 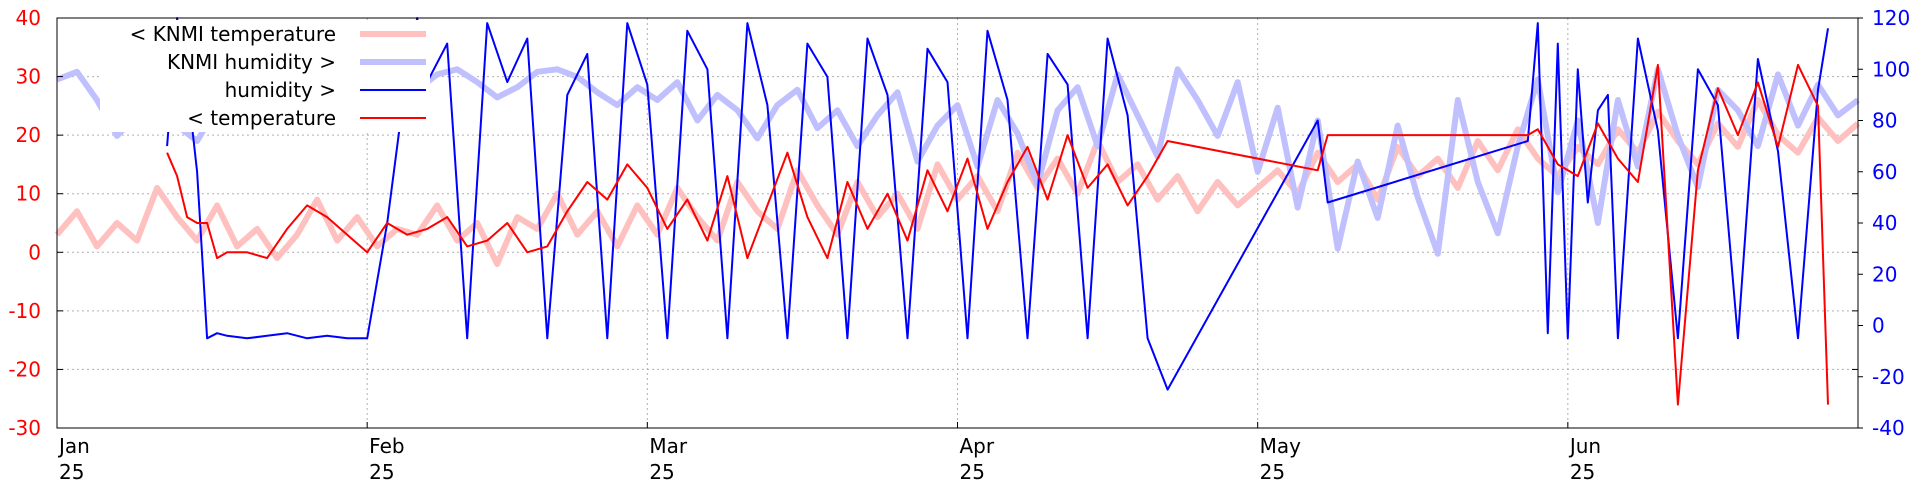 I want to click on y-right-tick-label: -20, so click(x=1888, y=377).